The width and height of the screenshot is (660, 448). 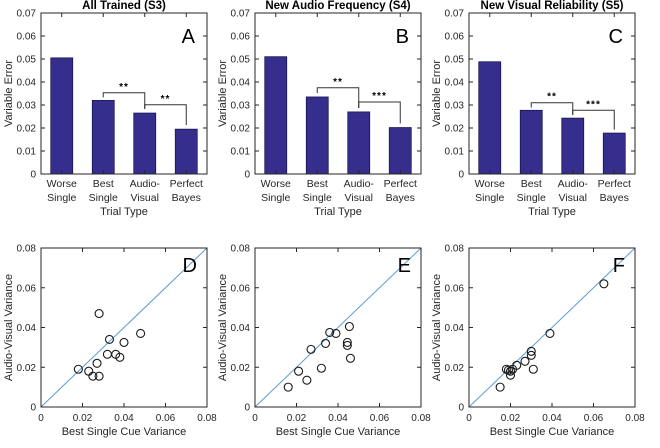 I want to click on bar-perfect-bayes, so click(x=614, y=153).